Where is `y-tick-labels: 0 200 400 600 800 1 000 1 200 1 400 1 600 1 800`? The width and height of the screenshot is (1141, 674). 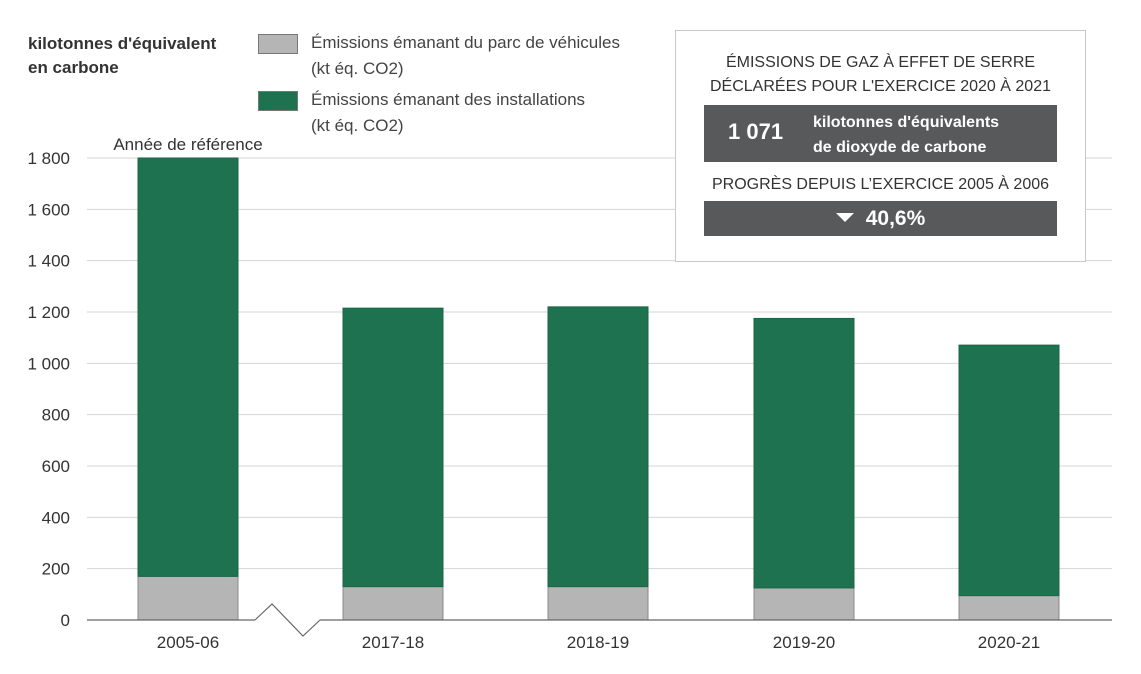
y-tick-labels: 0 200 400 600 800 1 000 1 200 1 400 1 600 1 800 is located at coordinates (48, 389).